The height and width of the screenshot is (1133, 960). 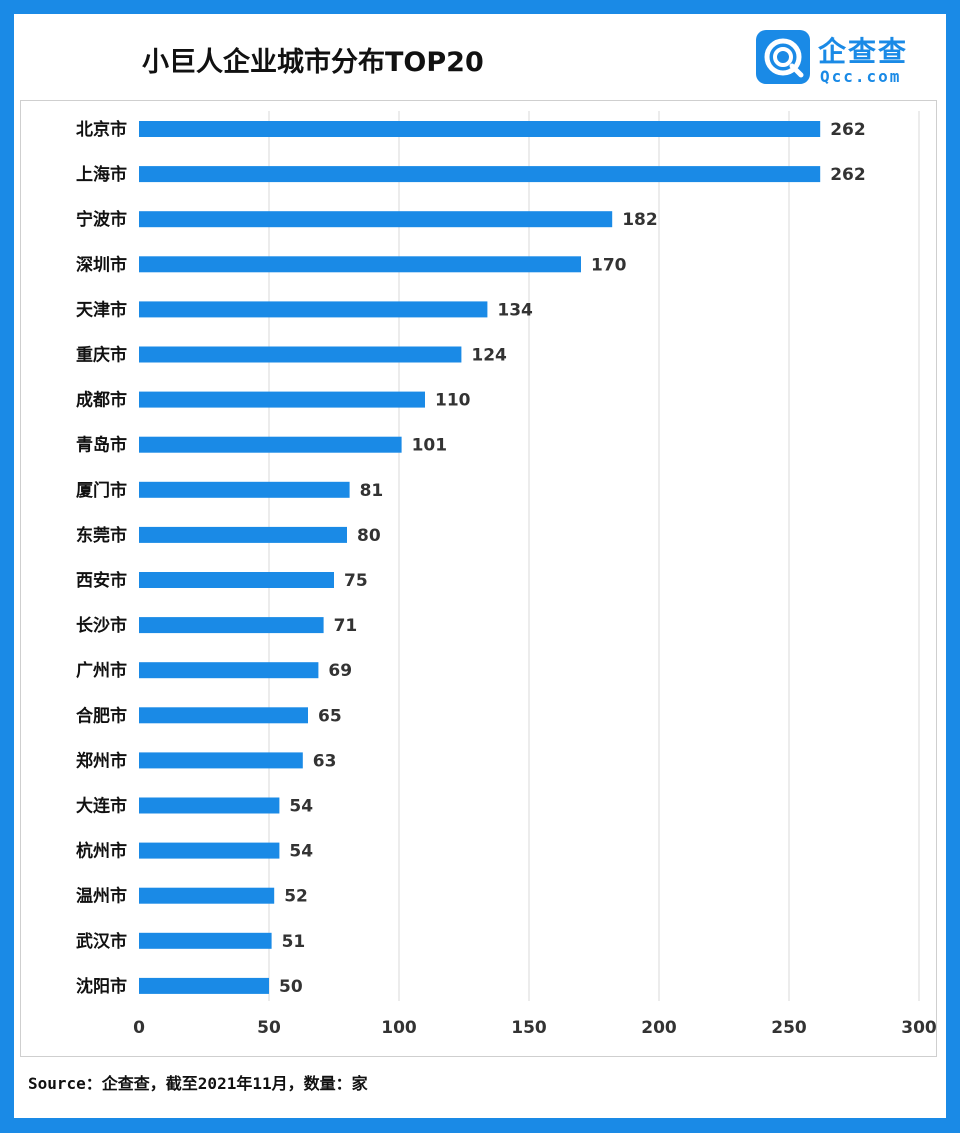 I want to click on value-label: 182, so click(x=640, y=220).